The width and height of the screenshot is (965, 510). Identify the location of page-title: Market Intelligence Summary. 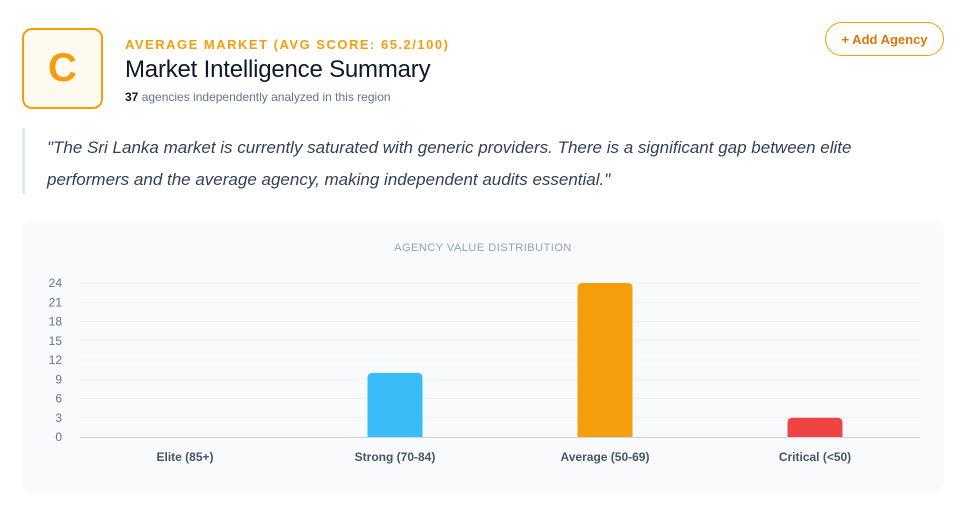
(278, 69).